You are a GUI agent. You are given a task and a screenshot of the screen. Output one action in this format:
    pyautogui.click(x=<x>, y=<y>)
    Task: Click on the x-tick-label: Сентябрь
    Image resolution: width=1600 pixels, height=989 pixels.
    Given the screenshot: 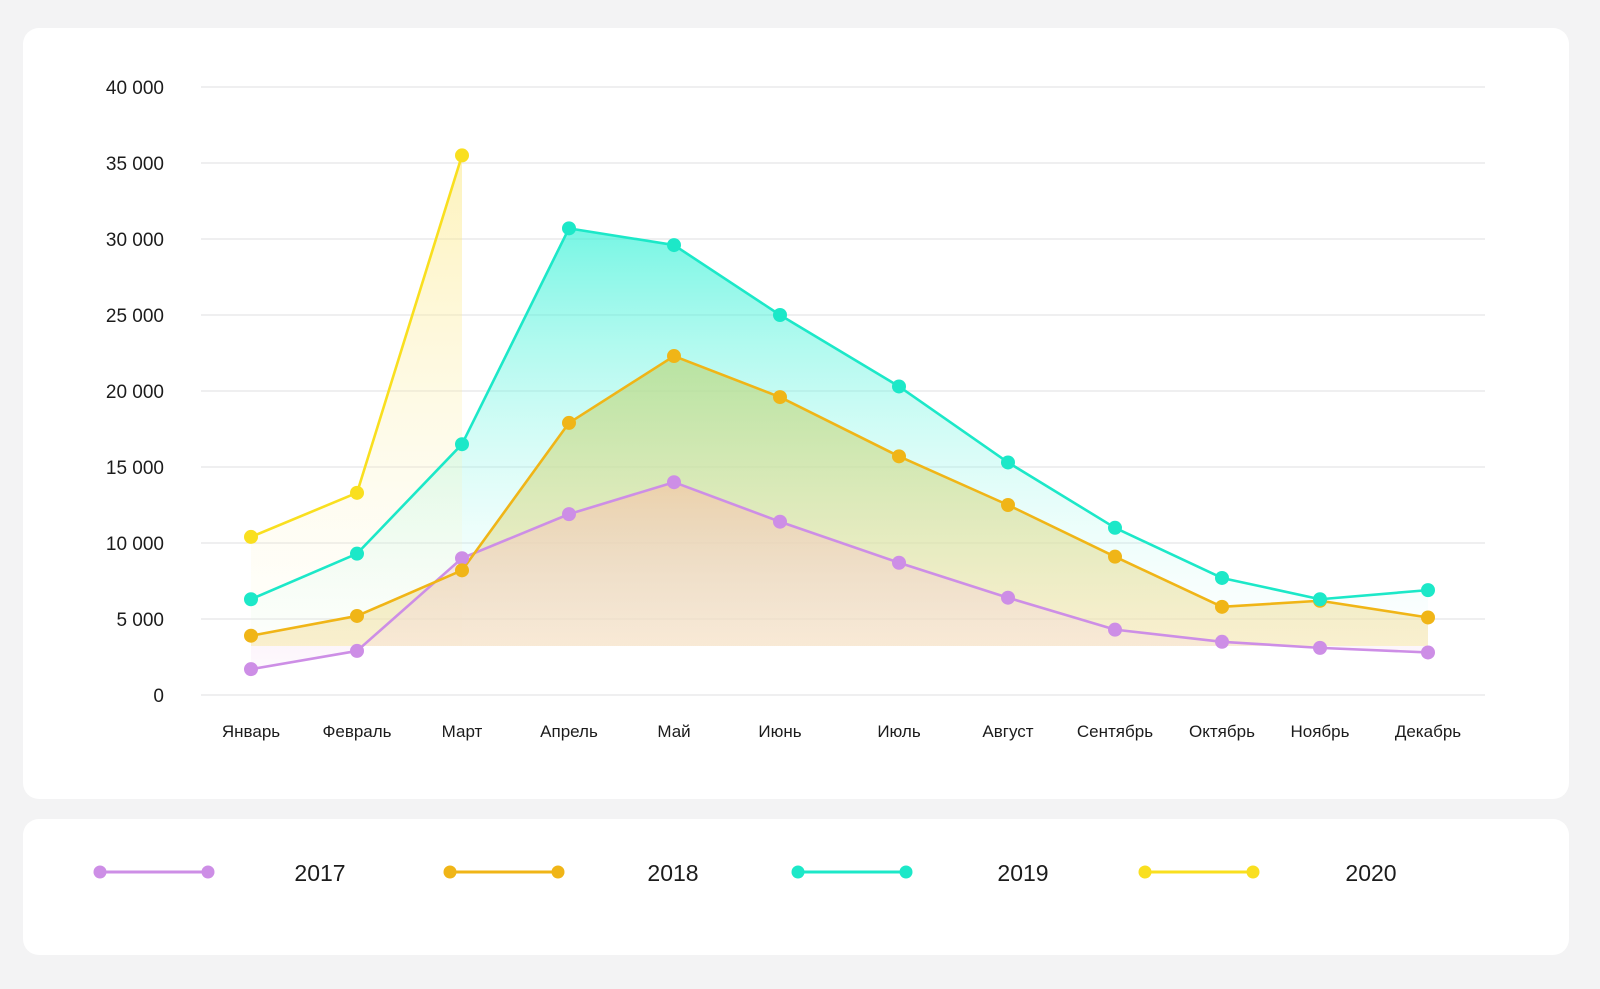 What is the action you would take?
    pyautogui.click(x=1115, y=731)
    